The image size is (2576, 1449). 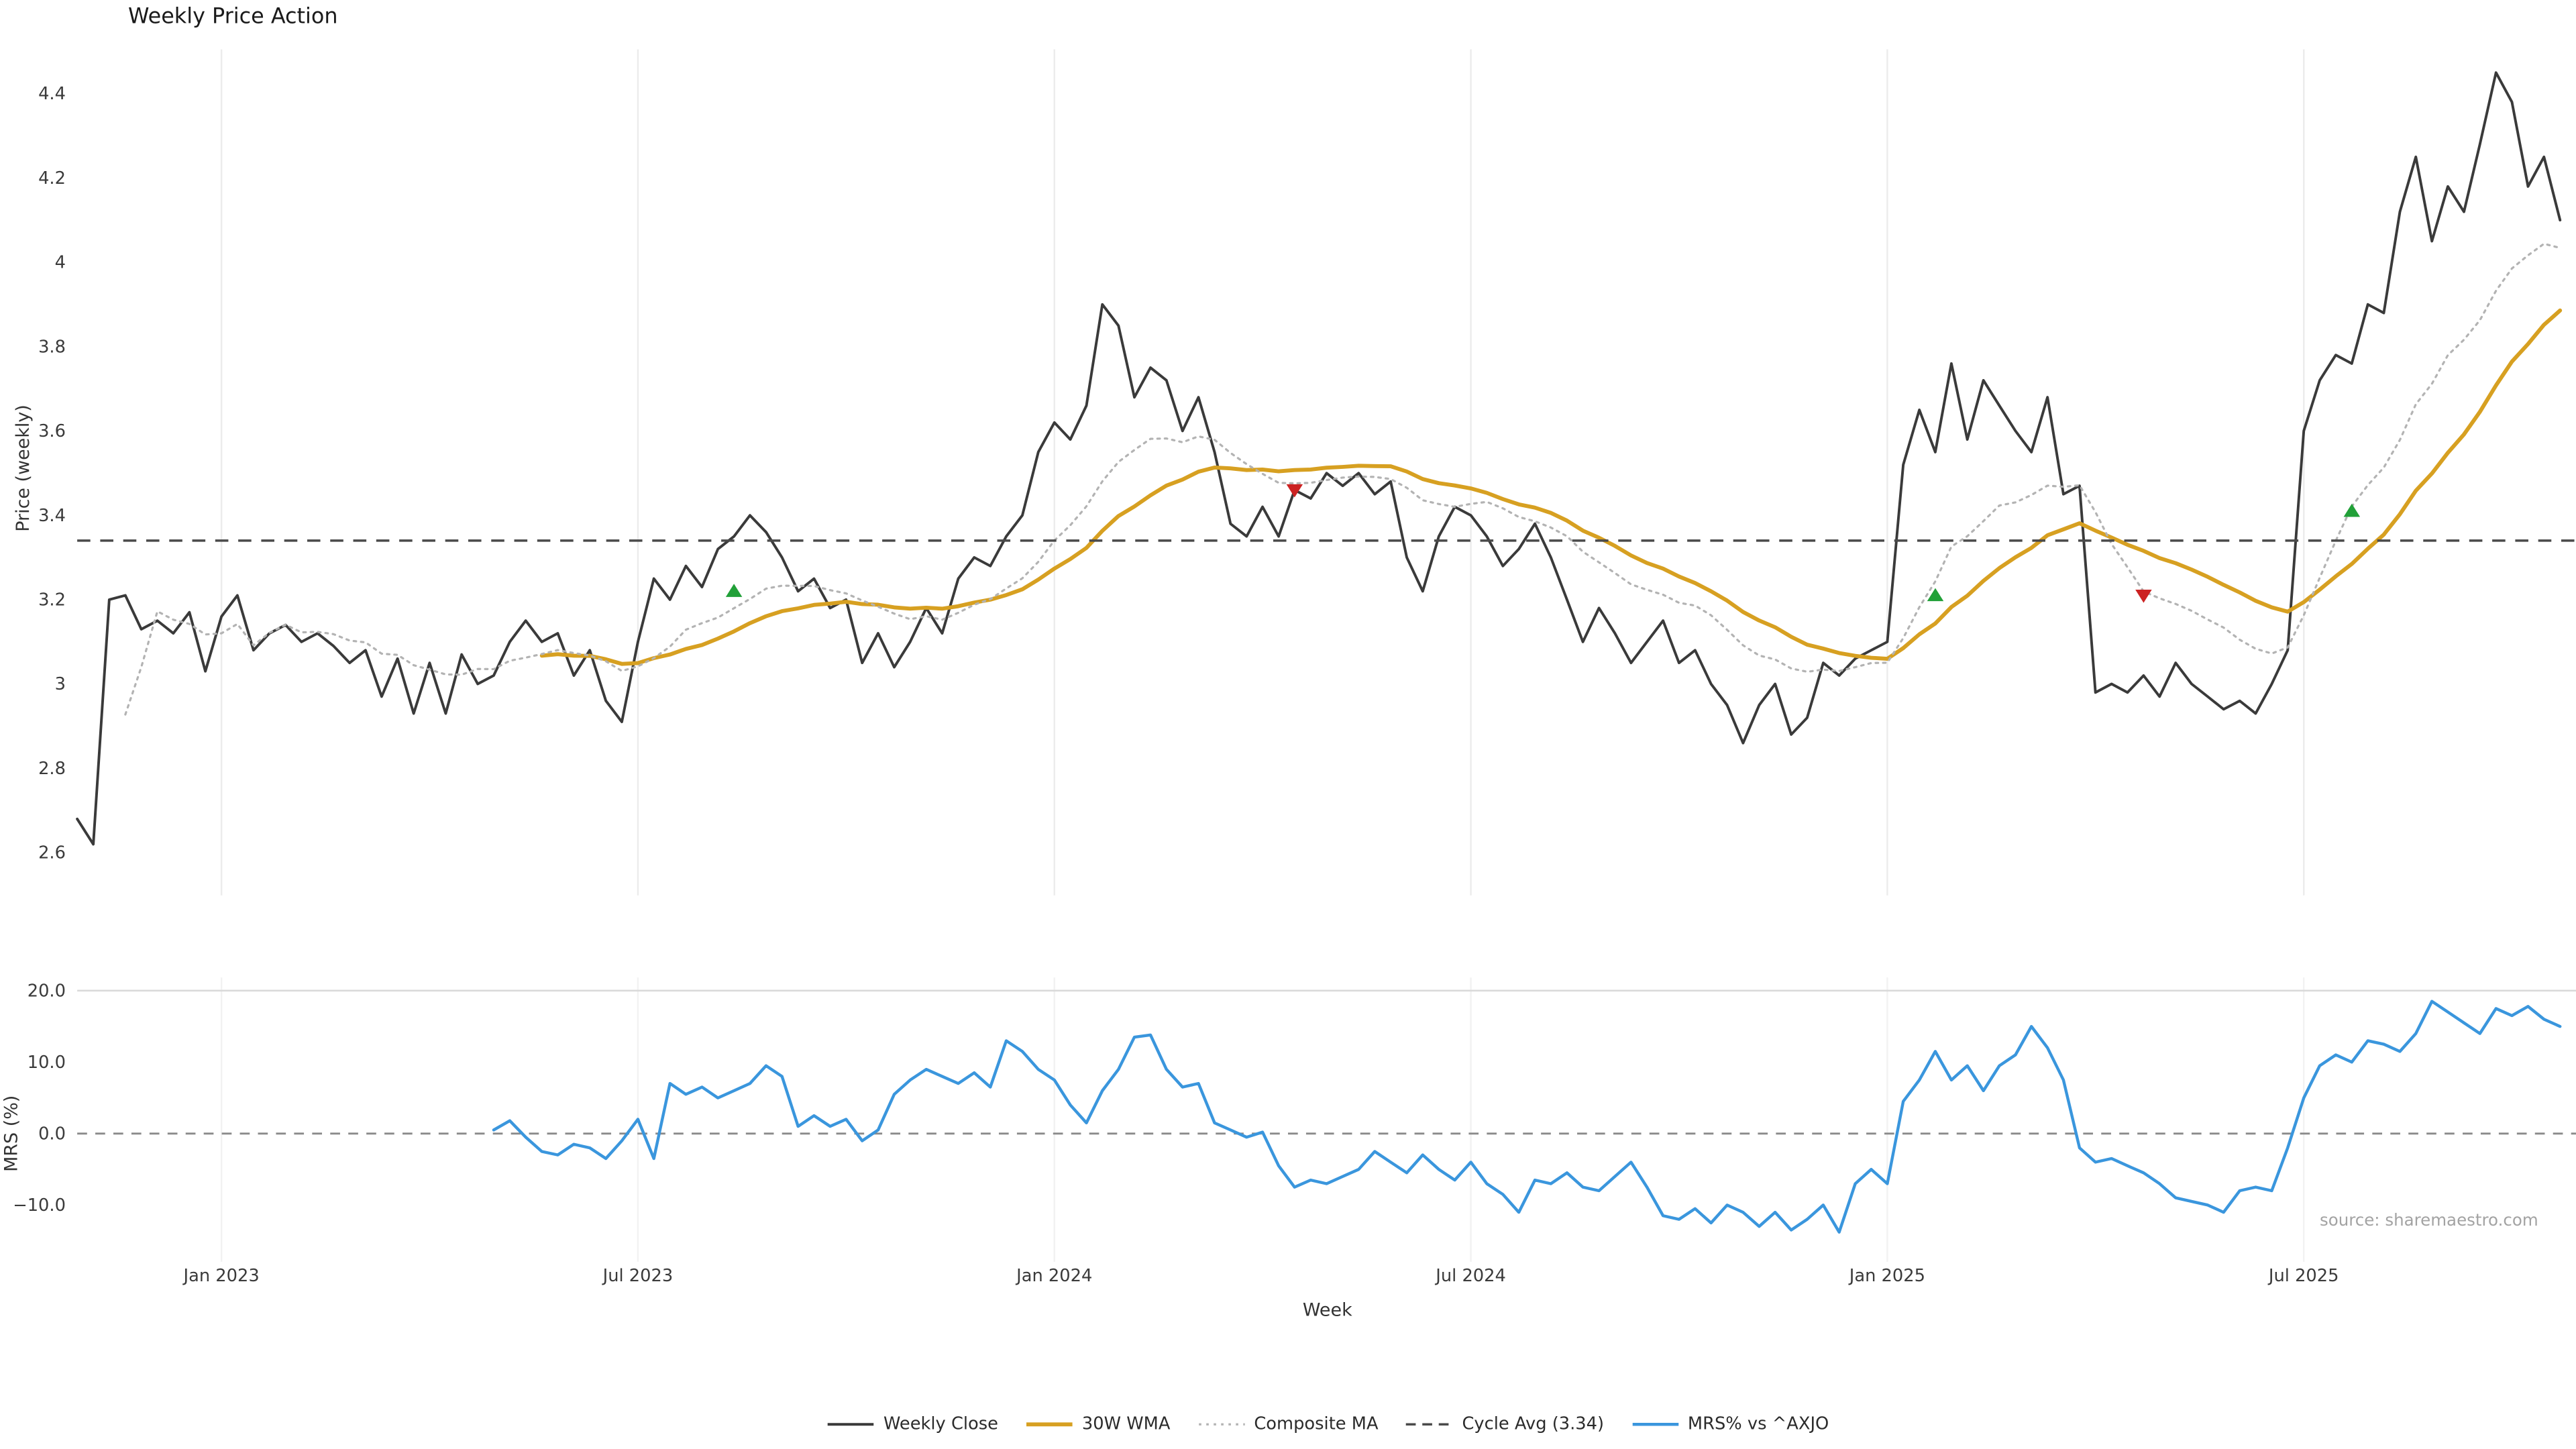 What do you see at coordinates (52, 431) in the screenshot?
I see `price-tick-label: 3.6` at bounding box center [52, 431].